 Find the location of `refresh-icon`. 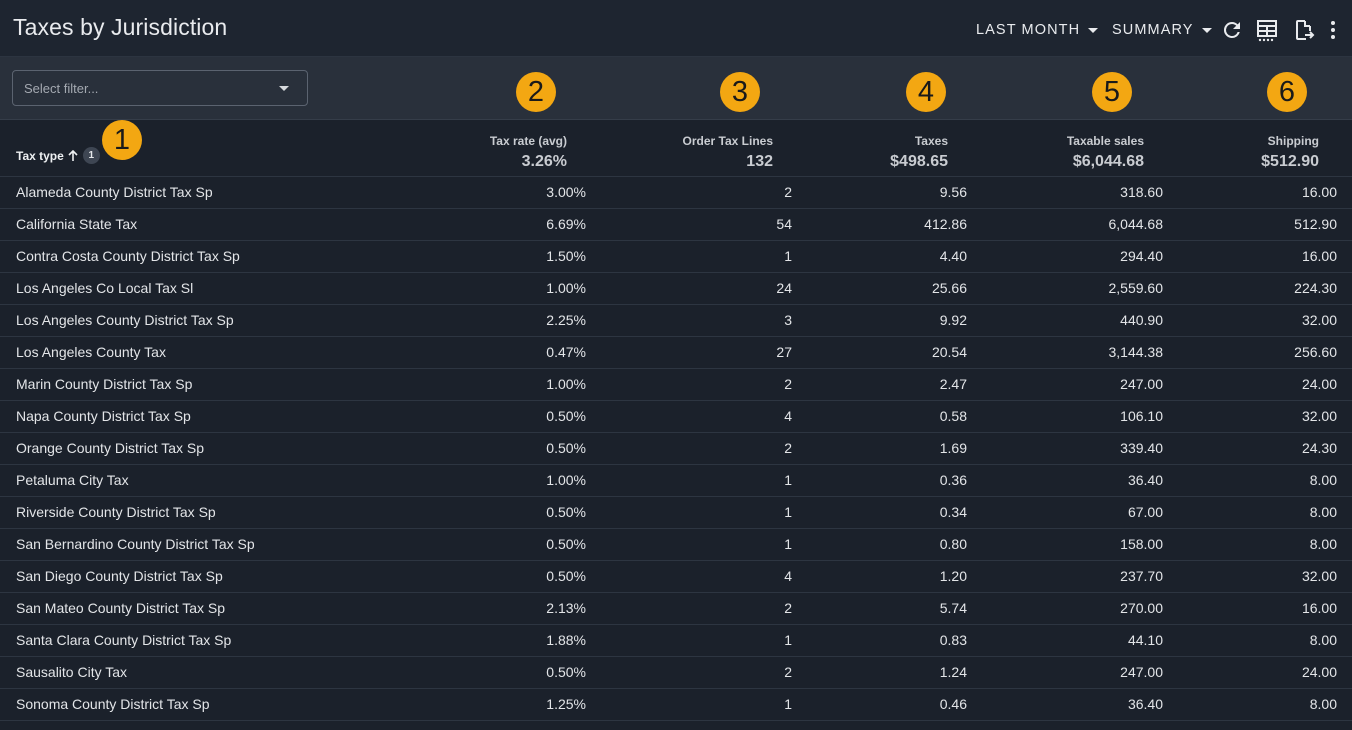

refresh-icon is located at coordinates (1232, 30).